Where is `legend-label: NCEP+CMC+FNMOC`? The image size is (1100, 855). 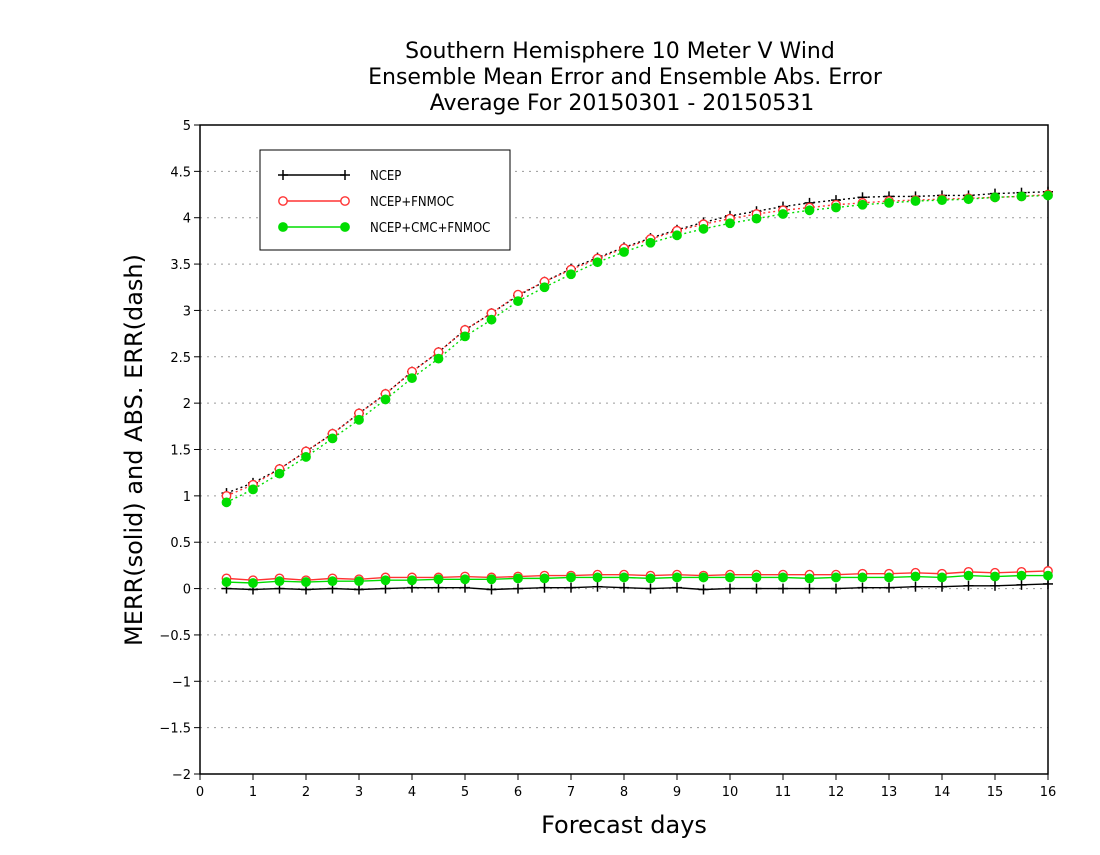
legend-label: NCEP+CMC+FNMOC is located at coordinates (430, 228).